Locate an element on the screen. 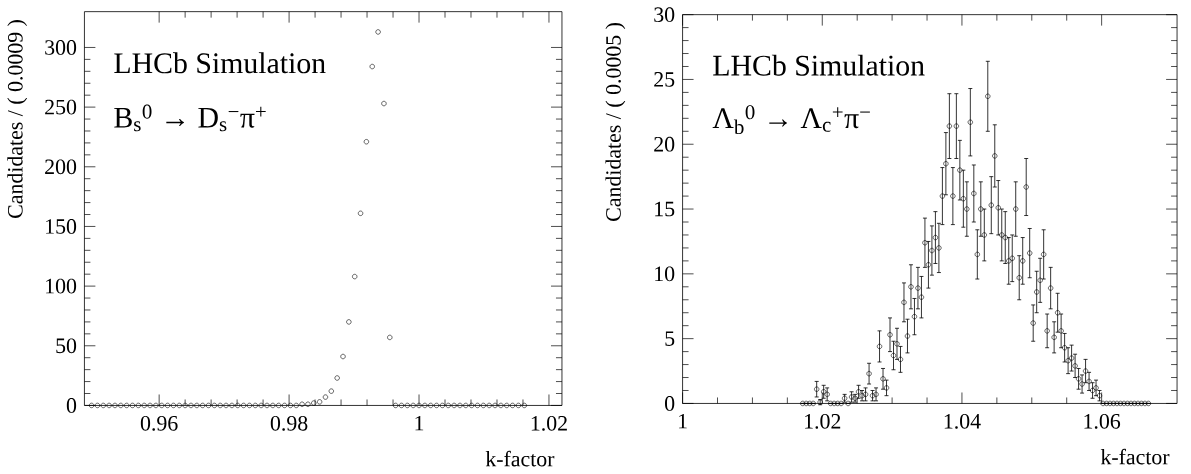 The height and width of the screenshot is (474, 1191). y-tick-label: 25 is located at coordinates (664, 79).